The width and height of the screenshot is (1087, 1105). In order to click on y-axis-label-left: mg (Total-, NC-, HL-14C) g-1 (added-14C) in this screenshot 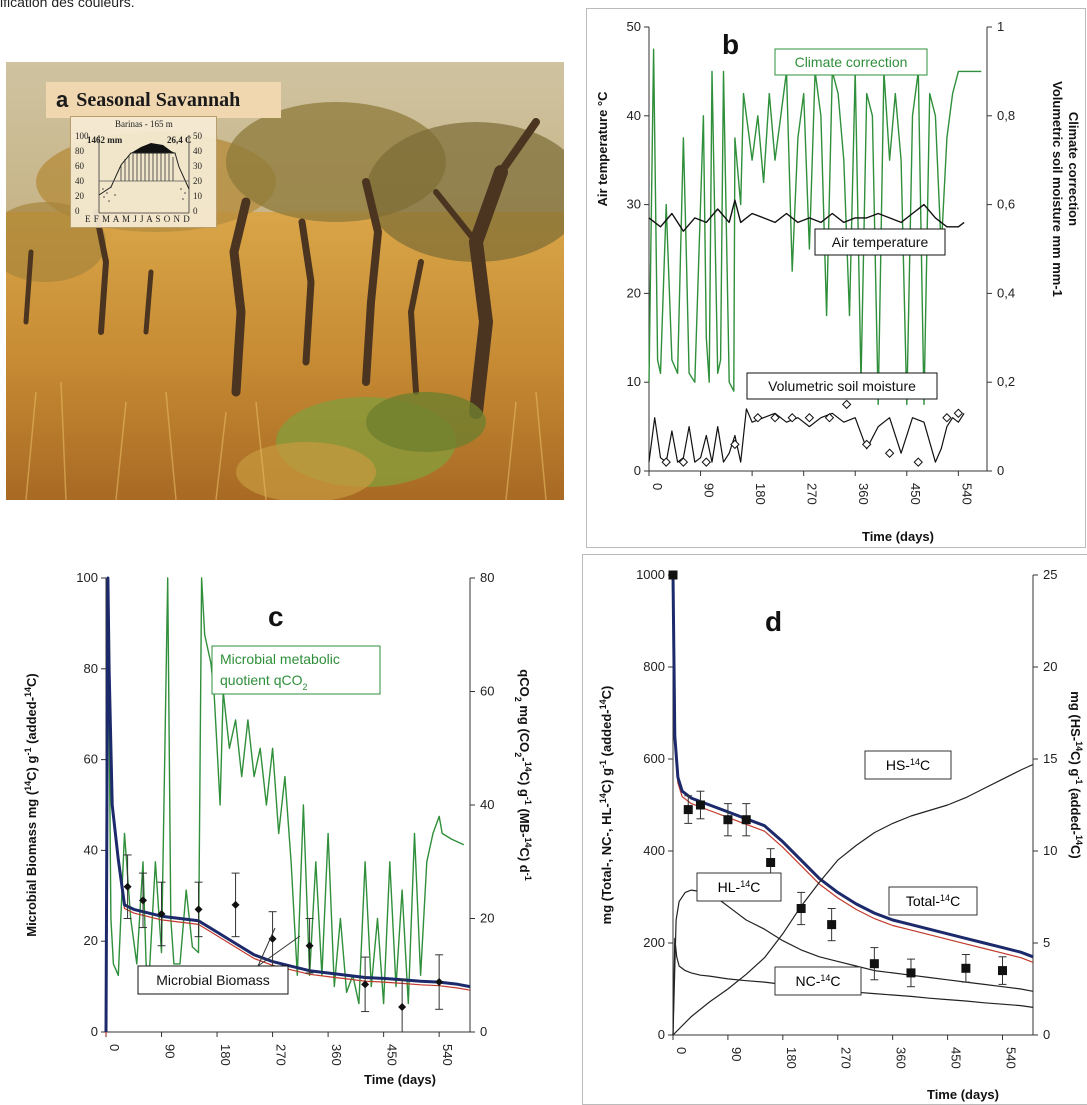, I will do `click(606, 805)`.